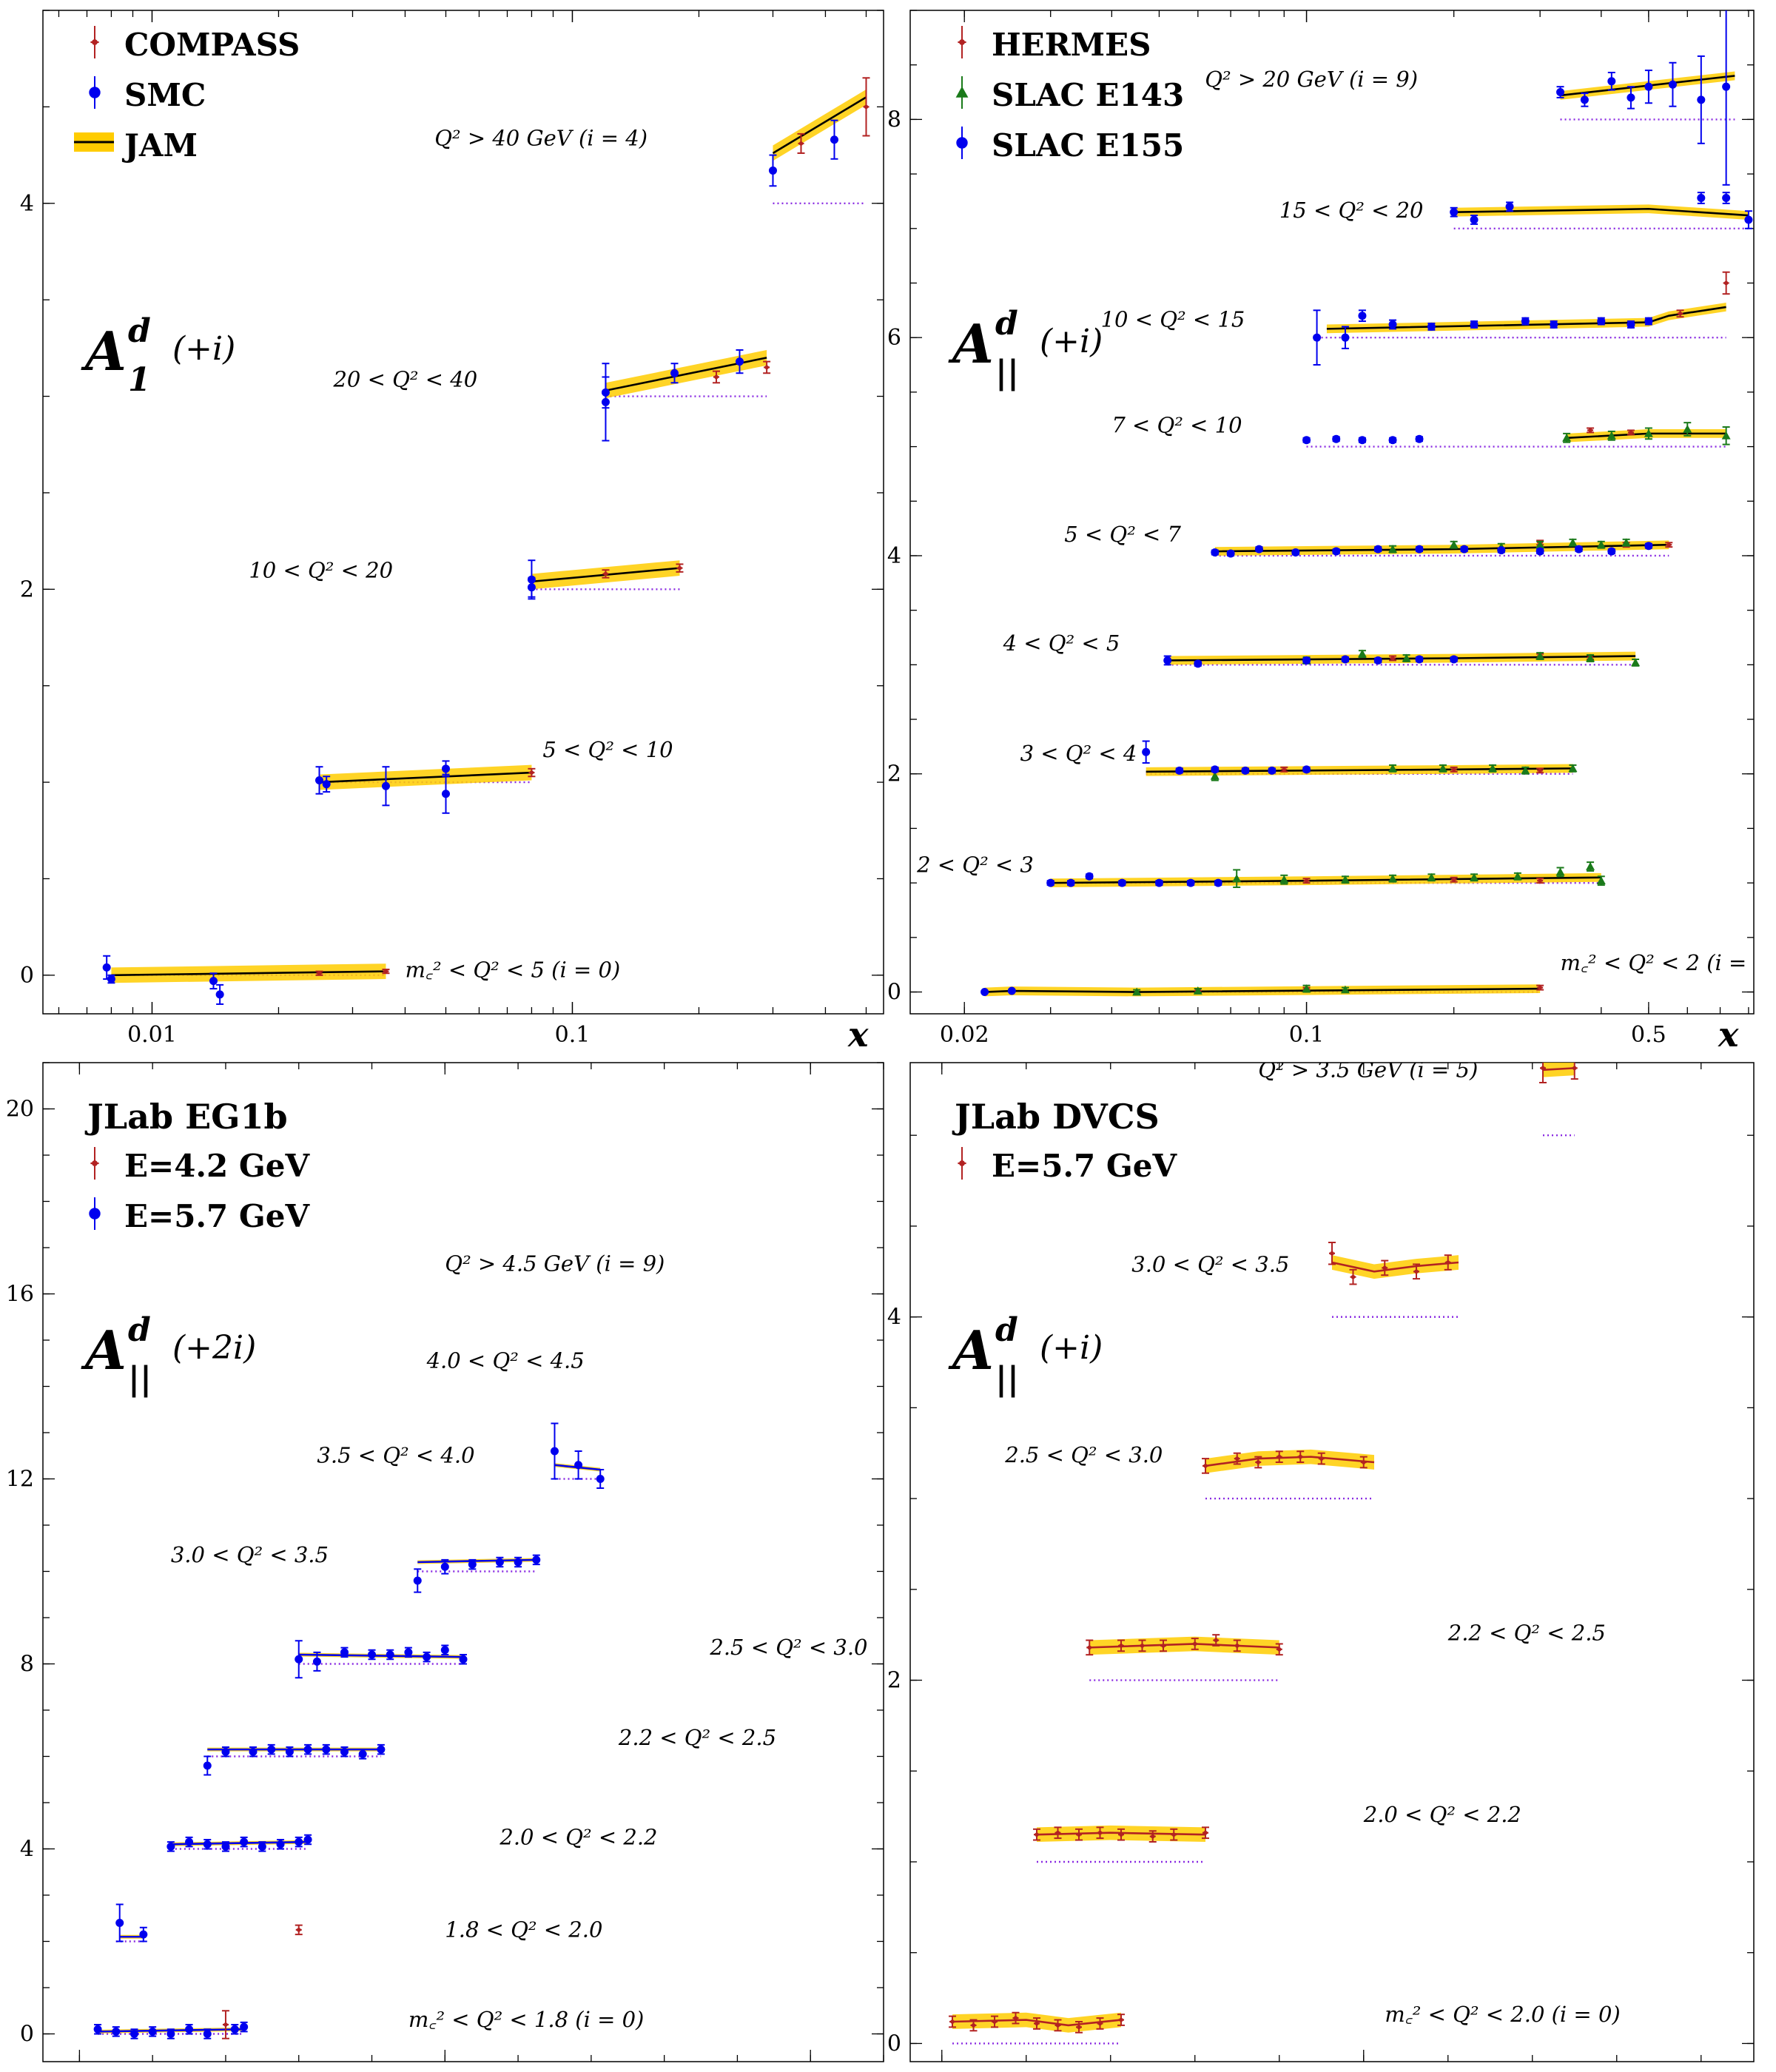 This screenshot has height=2072, width=1776. What do you see at coordinates (803, 153) in the screenshot?
I see `series-smc` at bounding box center [803, 153].